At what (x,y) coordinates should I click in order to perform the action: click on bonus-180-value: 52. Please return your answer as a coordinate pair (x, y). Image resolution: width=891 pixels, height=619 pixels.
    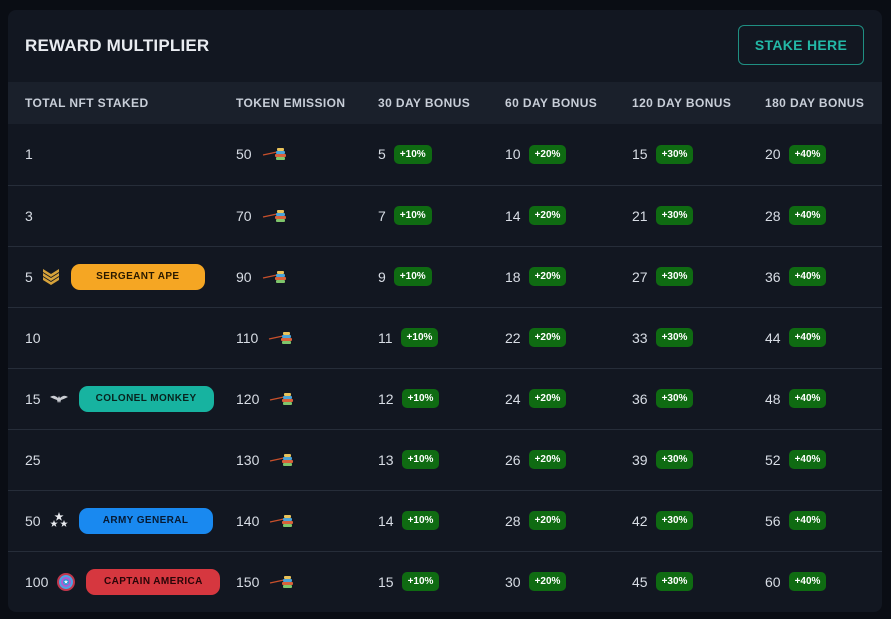
    Looking at the image, I should click on (773, 459).